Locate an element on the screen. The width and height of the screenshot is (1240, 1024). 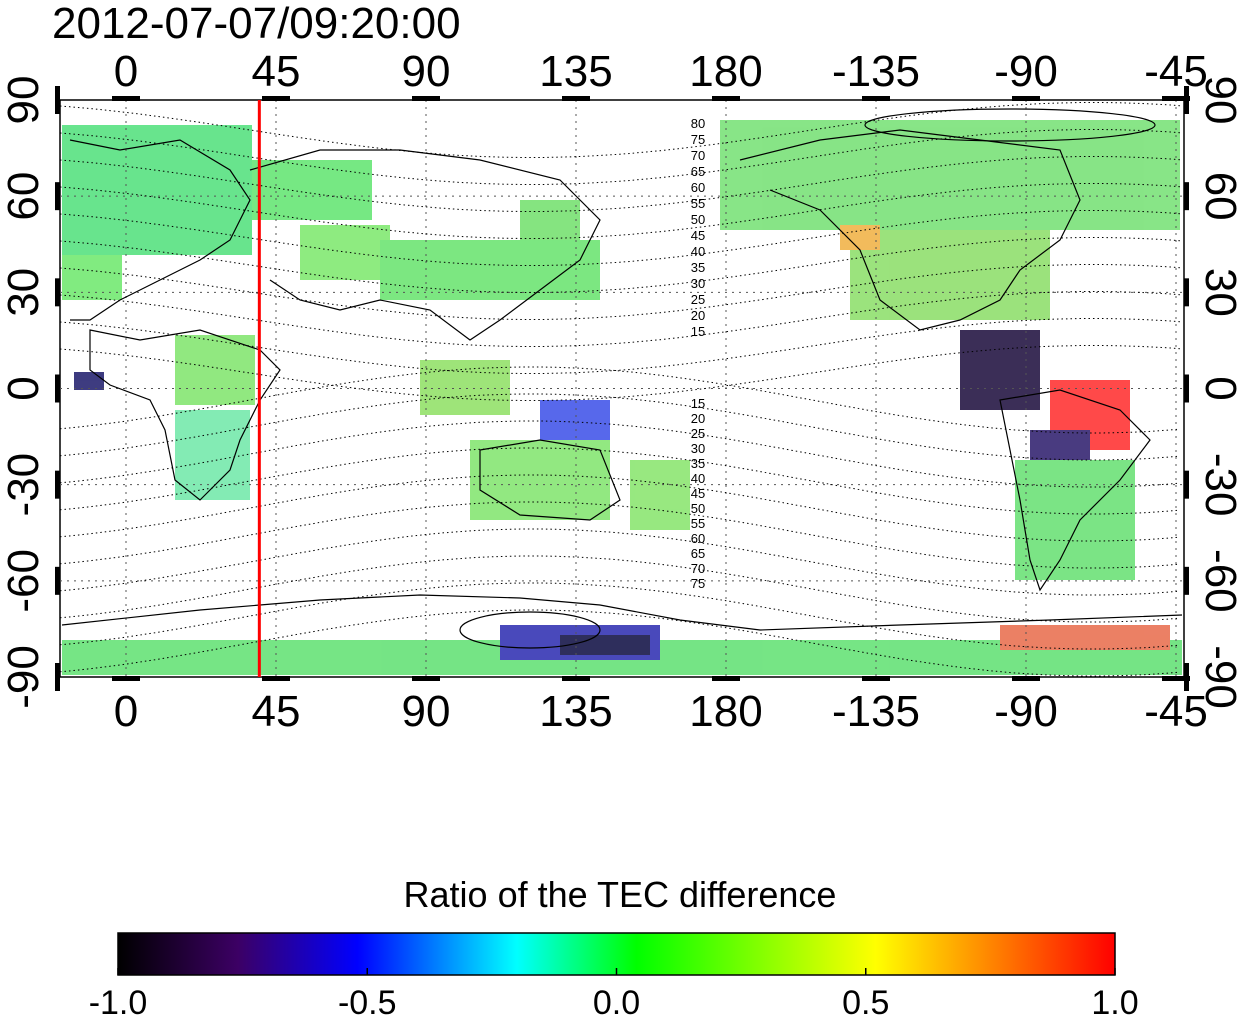
right-axis-label: 0 is located at coordinates (1218, 388).